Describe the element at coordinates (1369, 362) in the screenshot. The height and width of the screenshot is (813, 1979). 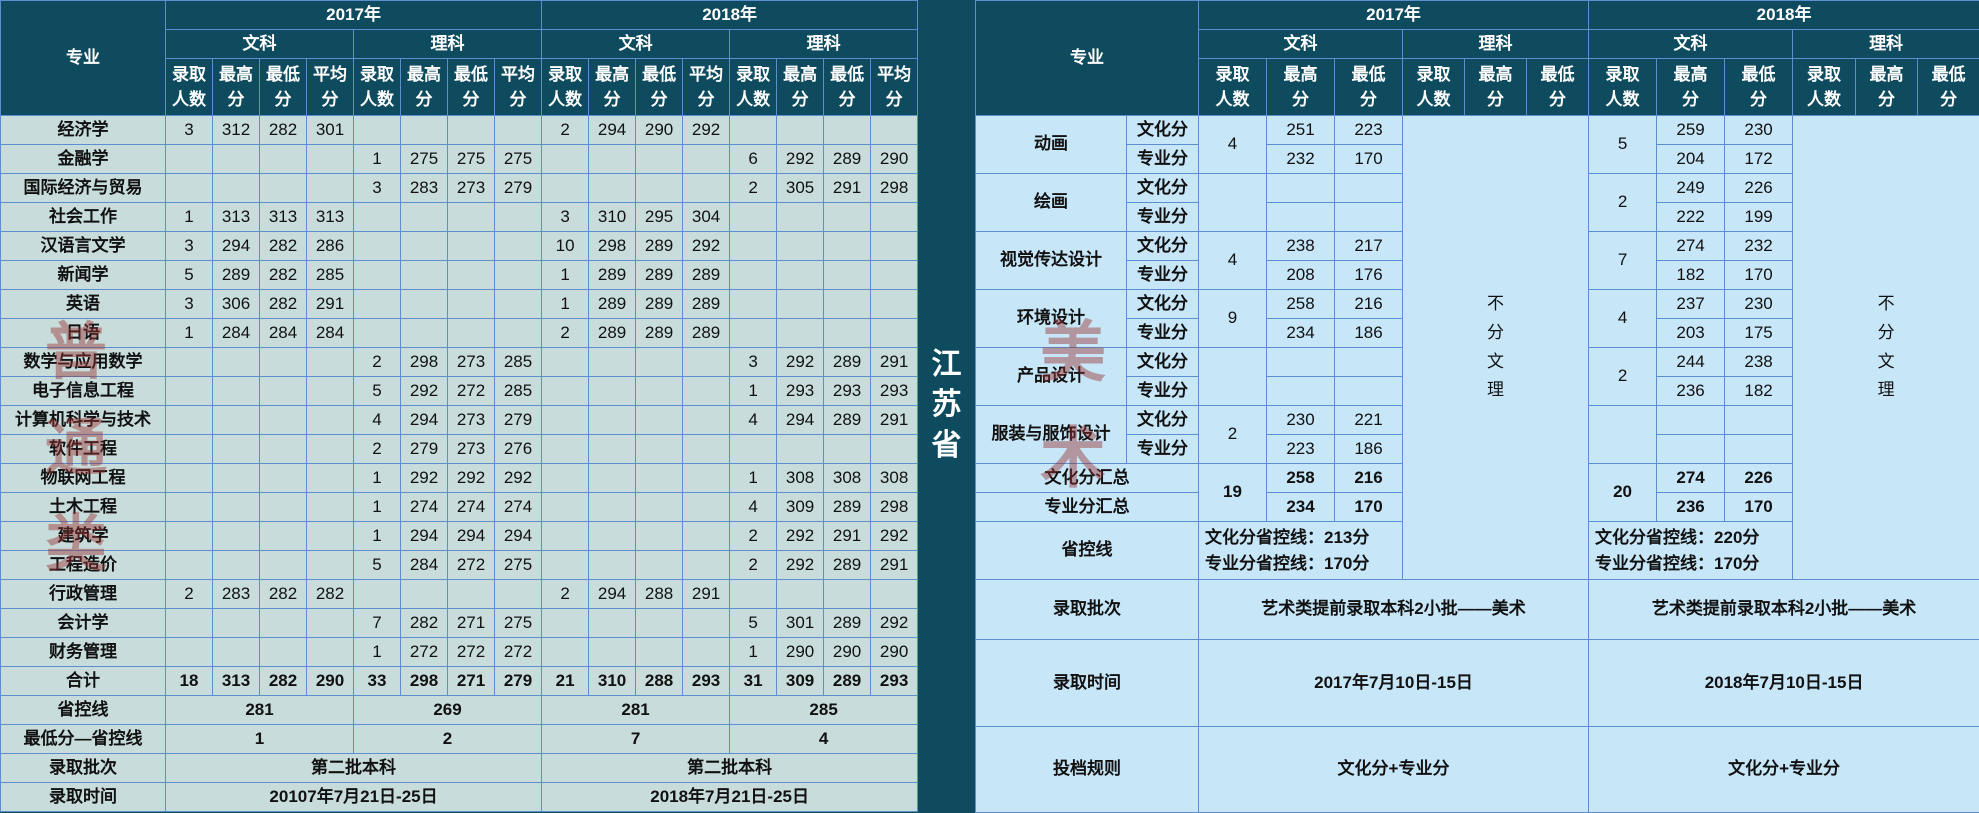
I see `min-score-2017` at that location.